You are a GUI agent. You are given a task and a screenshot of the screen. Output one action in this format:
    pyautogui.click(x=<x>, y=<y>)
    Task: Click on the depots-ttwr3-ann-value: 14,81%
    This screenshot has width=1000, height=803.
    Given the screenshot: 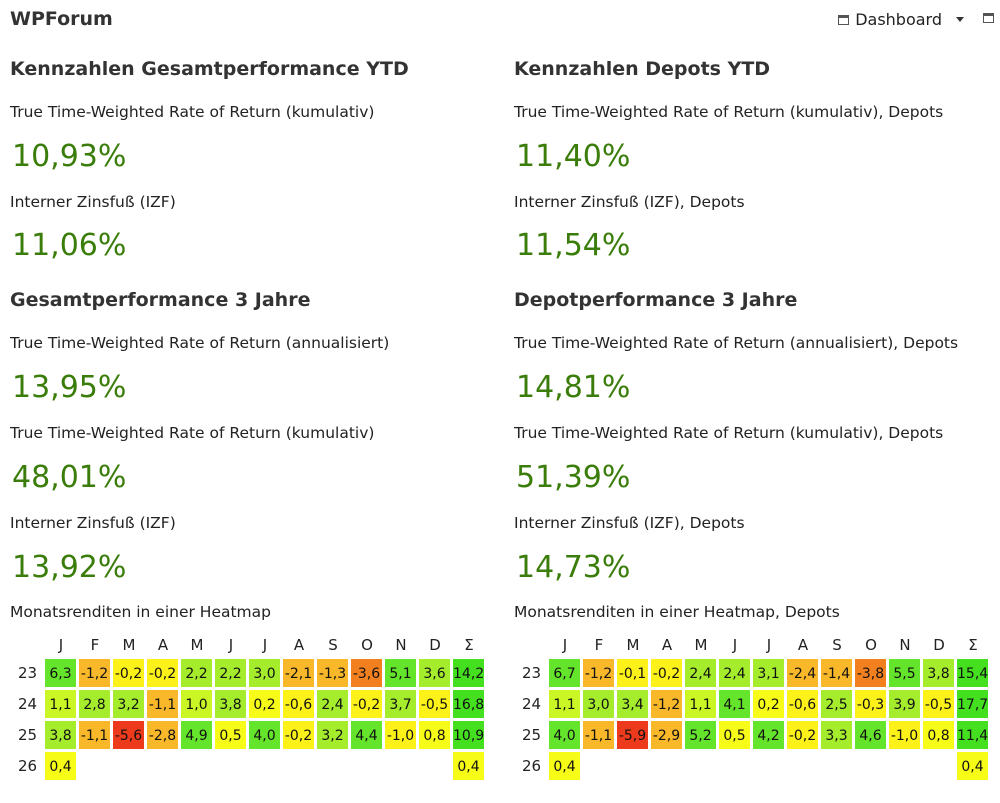 What is the action you would take?
    pyautogui.click(x=573, y=387)
    